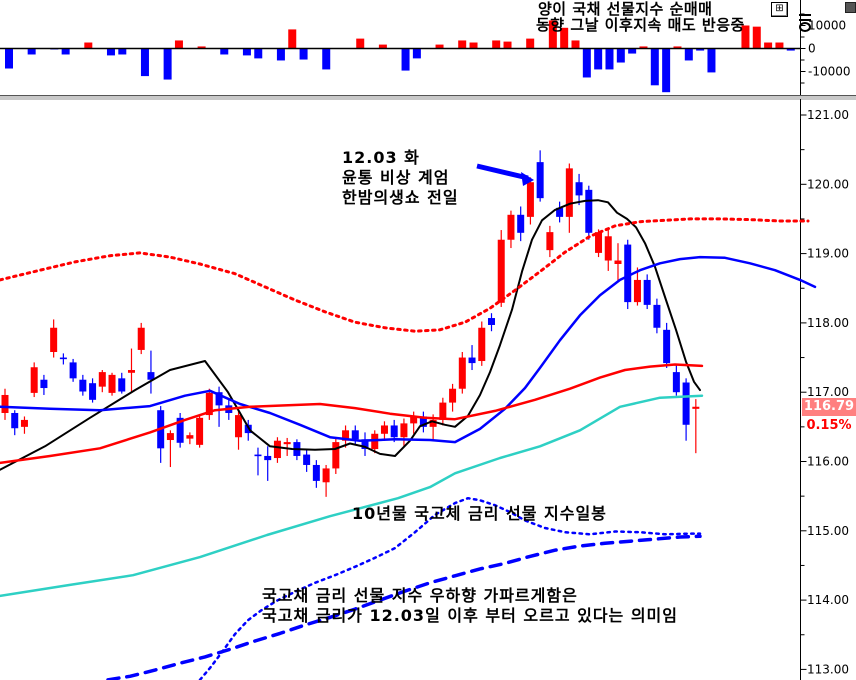 This screenshot has height=680, width=856. What do you see at coordinates (400, 197) in the screenshot?
I see `event-annotation-line3: 한밤의생쇼 전일` at bounding box center [400, 197].